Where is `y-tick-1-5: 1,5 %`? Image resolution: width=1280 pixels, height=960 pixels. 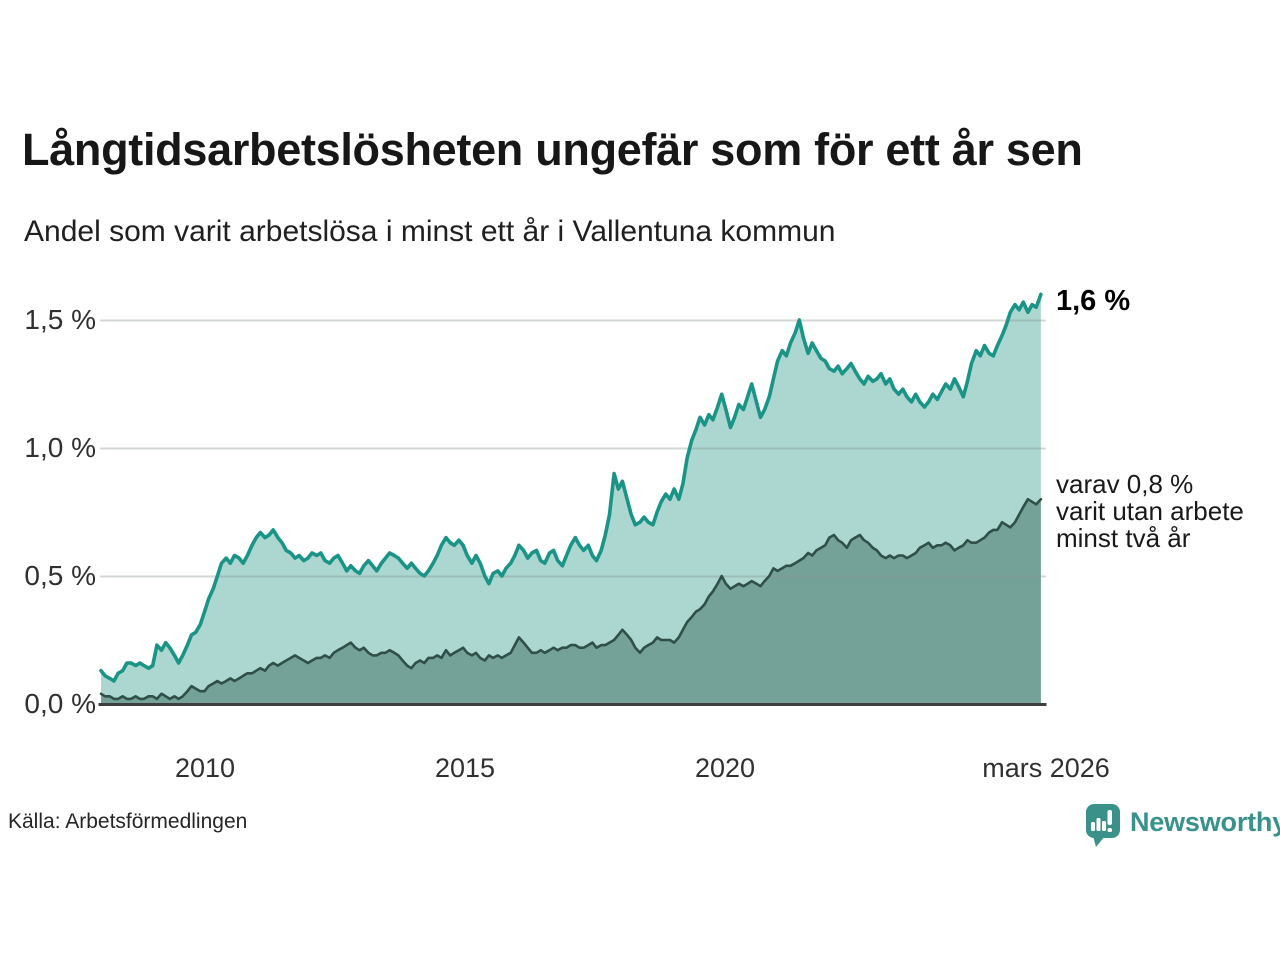 y-tick-1-5: 1,5 % is located at coordinates (60, 319).